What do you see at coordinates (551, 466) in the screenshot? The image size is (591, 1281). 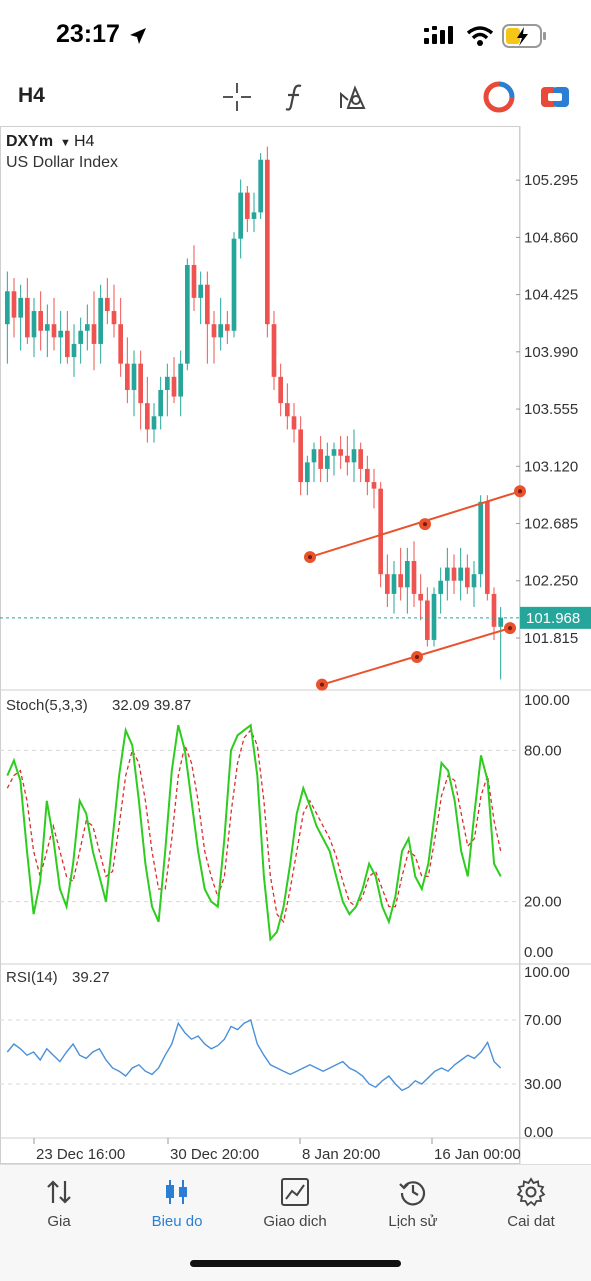 I see `price-tick-label: 103.120` at bounding box center [551, 466].